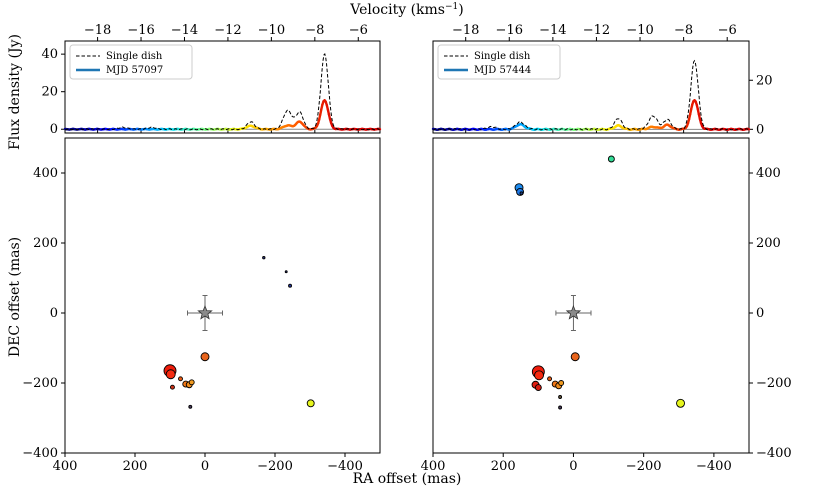 The height and width of the screenshot is (488, 814). I want to click on bottom-axis-title: RA offset (mas), so click(407, 479).